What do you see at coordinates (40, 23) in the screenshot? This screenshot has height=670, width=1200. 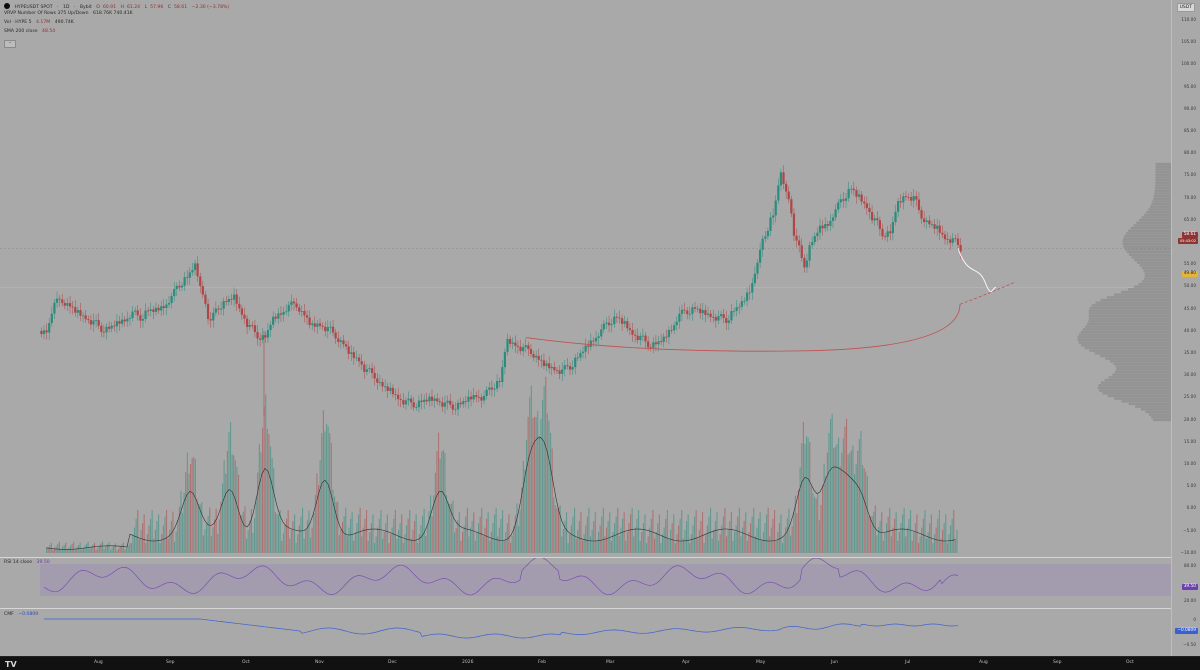 I see `volume-legend: Vol · HYPE 5 4.17M 490.74K` at bounding box center [40, 23].